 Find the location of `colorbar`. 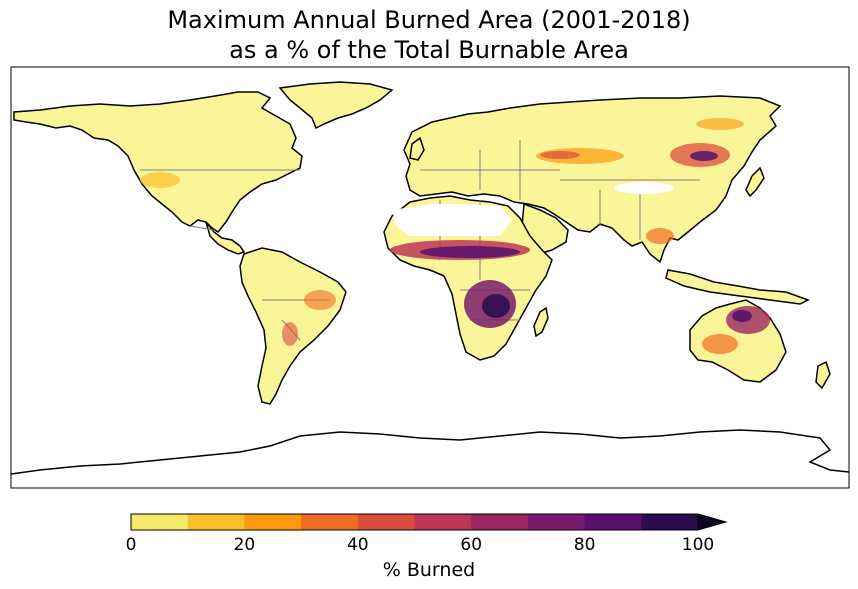

colorbar is located at coordinates (415, 522).